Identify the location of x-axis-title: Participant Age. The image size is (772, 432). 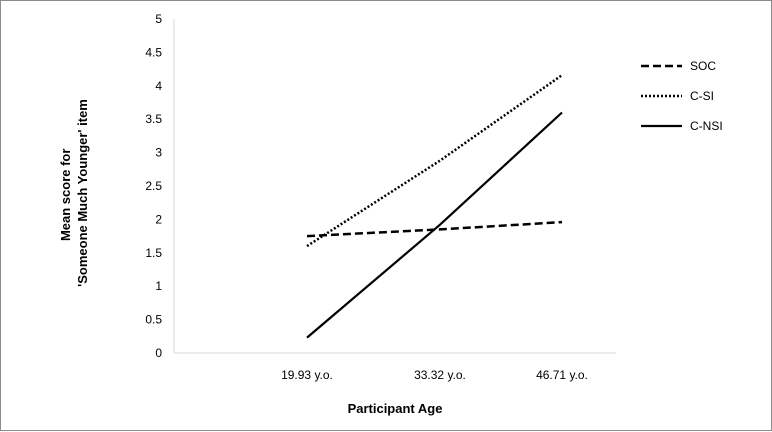
(395, 408).